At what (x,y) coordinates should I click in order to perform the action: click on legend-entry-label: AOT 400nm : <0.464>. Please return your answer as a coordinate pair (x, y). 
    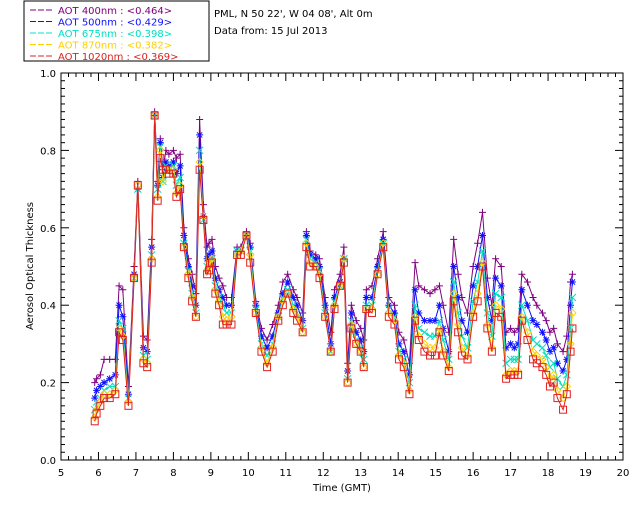
    Looking at the image, I should click on (115, 11).